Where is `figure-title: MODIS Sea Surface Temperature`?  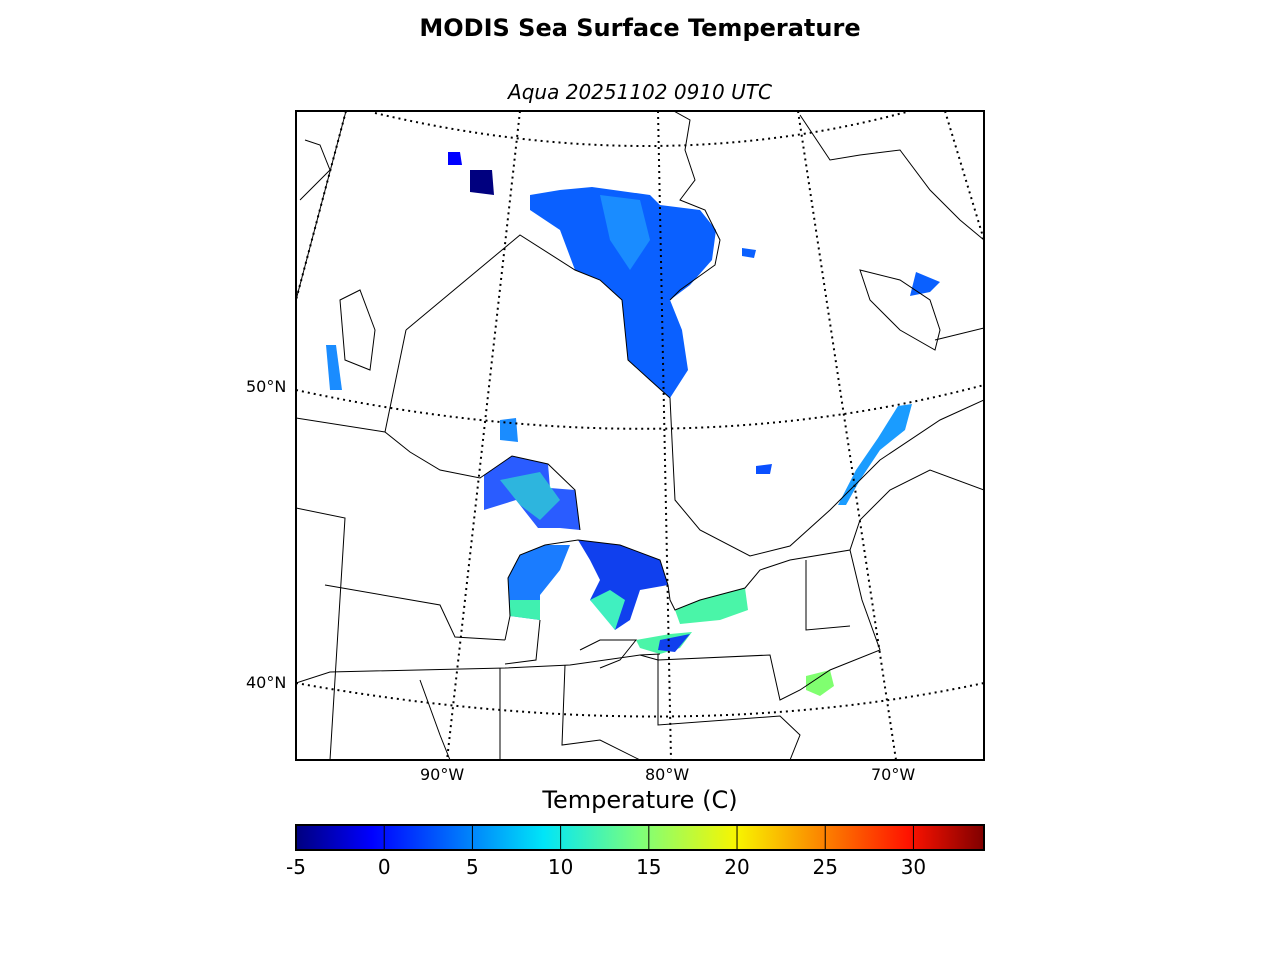
figure-title: MODIS Sea Surface Temperature is located at coordinates (640, 28).